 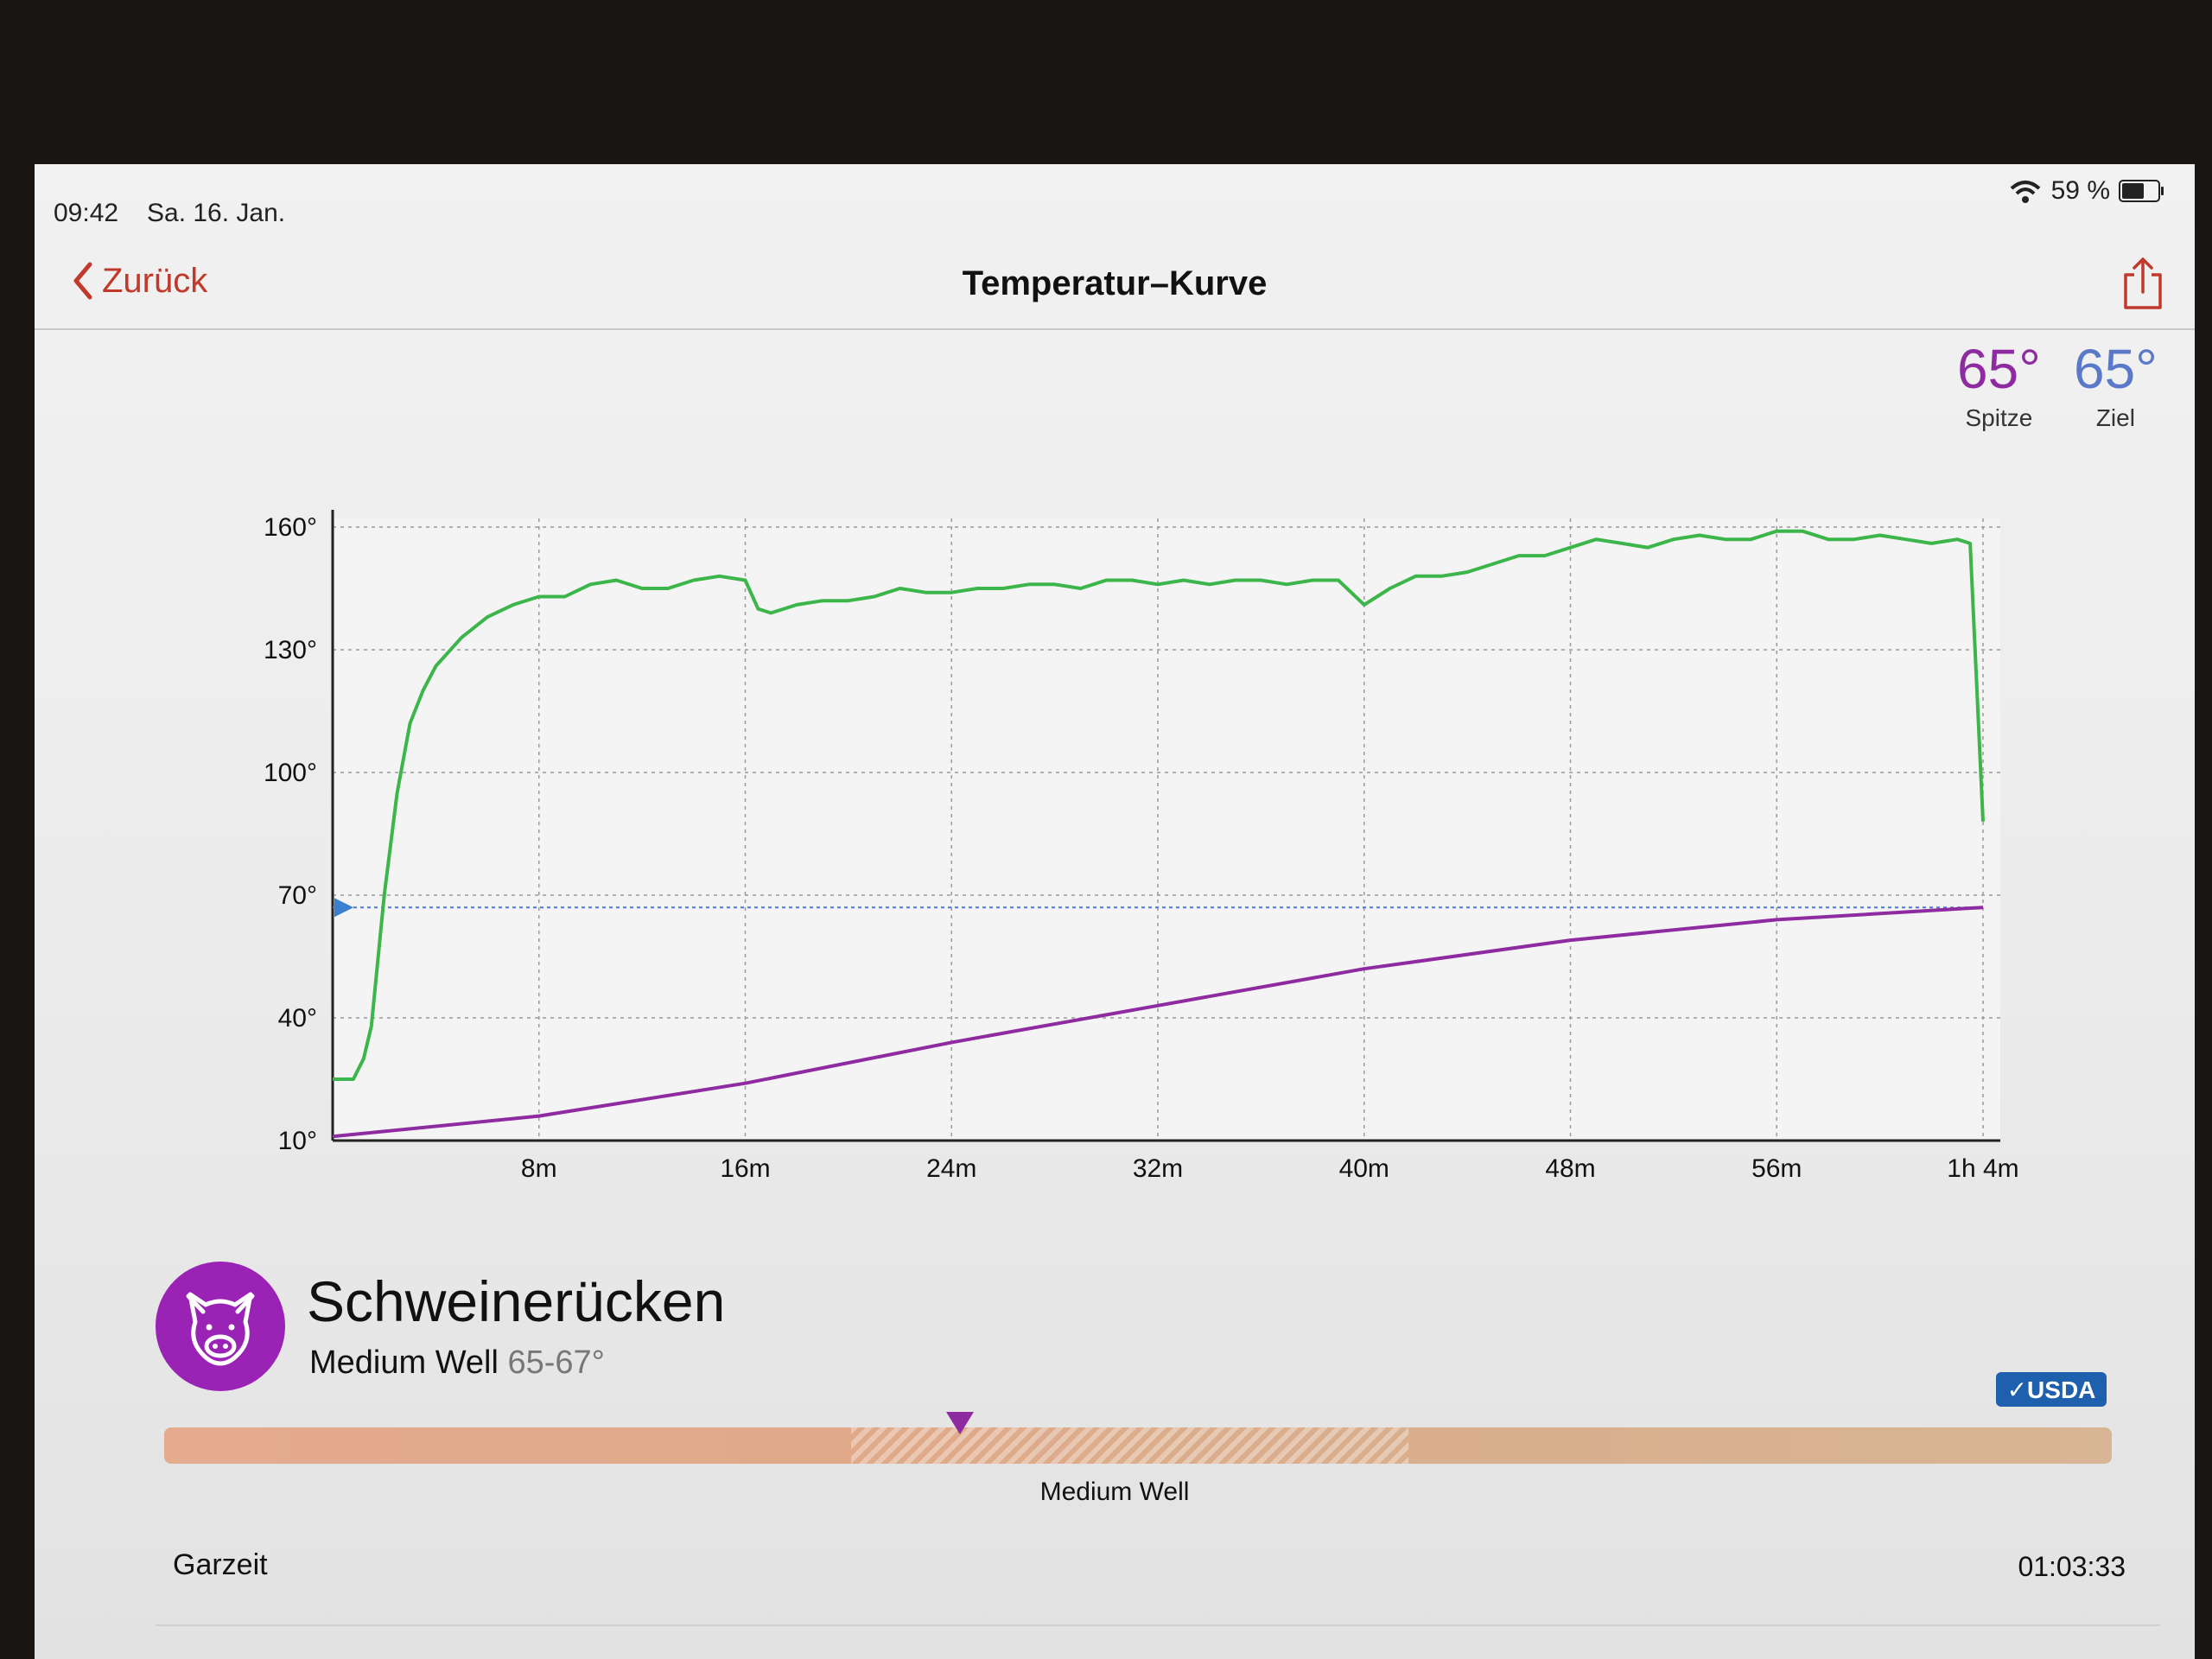 I want to click on doneness-marker, so click(x=960, y=1423).